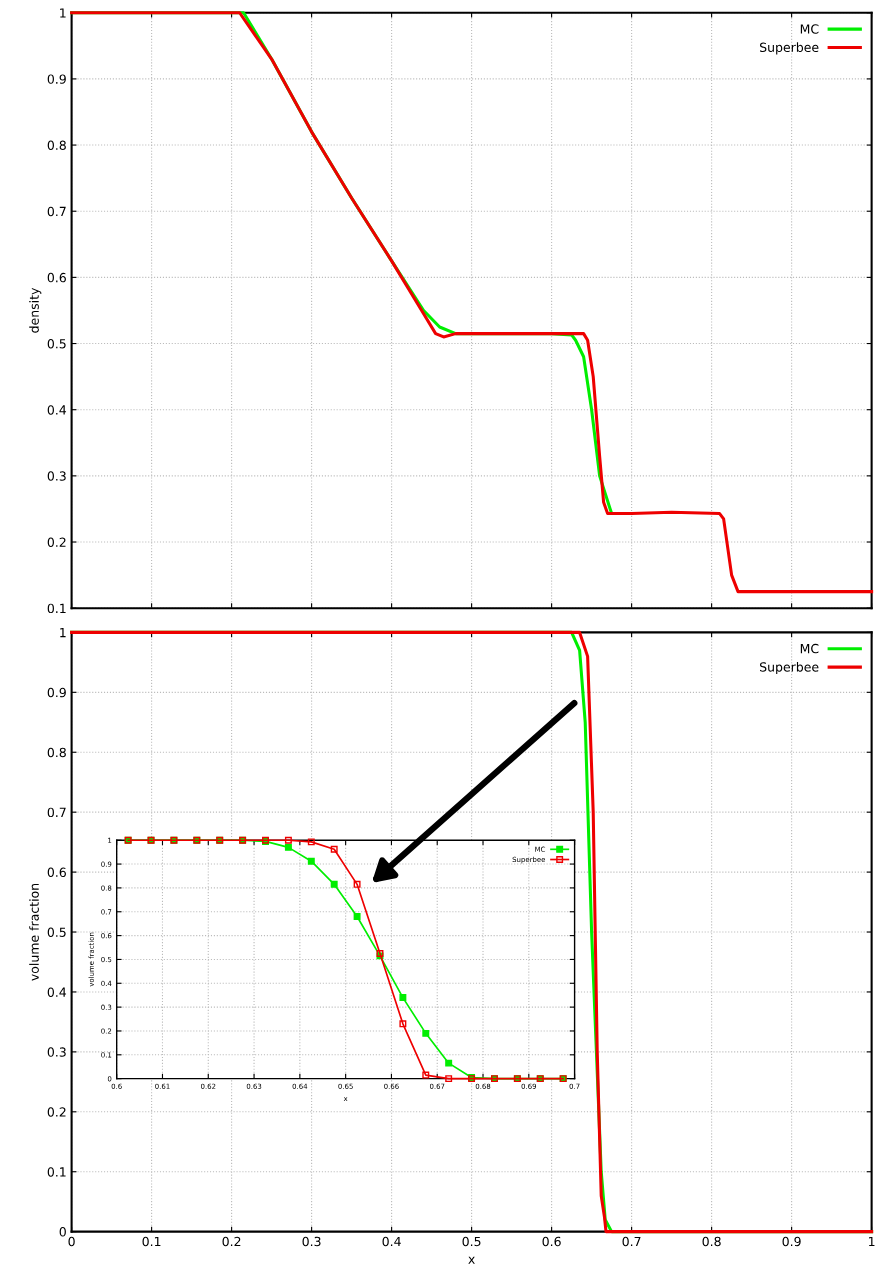 The width and height of the screenshot is (884, 1275). I want to click on x-axis-title: x, so click(471, 1260).